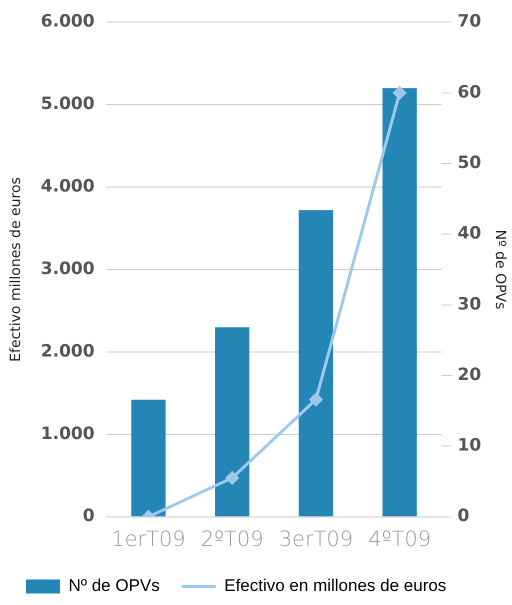 The image size is (512, 605). What do you see at coordinates (232, 538) in the screenshot?
I see `x-tick-label: 2ºT09` at bounding box center [232, 538].